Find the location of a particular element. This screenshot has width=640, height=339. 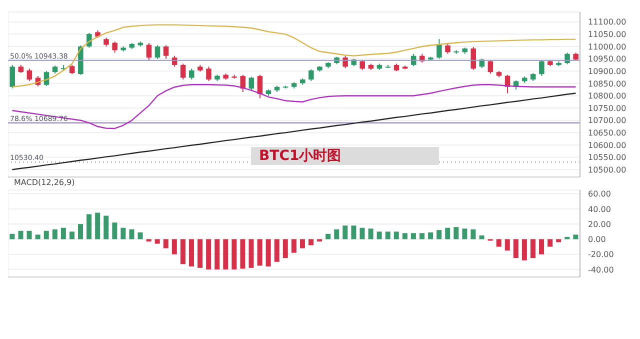

y-tick-label: 40.00 is located at coordinates (599, 209).